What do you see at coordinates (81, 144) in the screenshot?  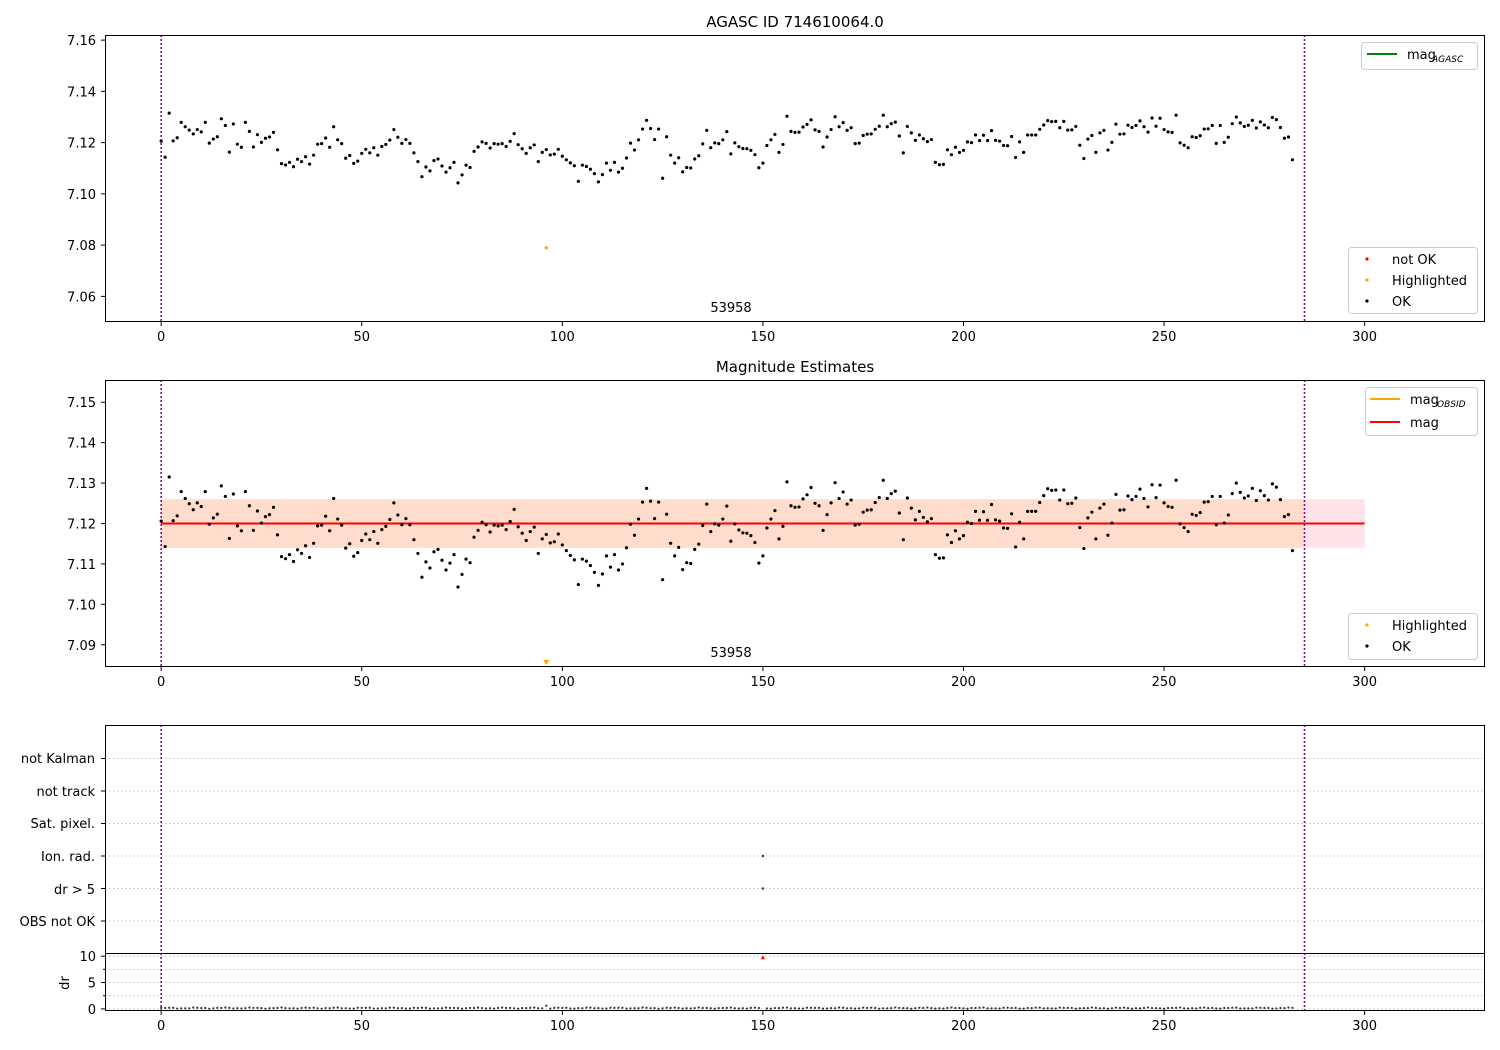 I see `agasc-y-tick-label: 7.12` at bounding box center [81, 144].